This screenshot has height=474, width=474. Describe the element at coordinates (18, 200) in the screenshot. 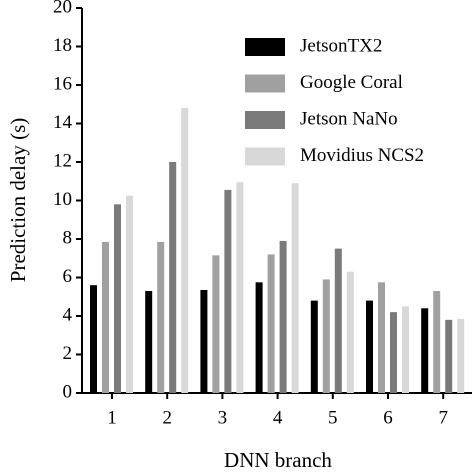

I see `y-axis-label: Prediction delay (s)` at that location.